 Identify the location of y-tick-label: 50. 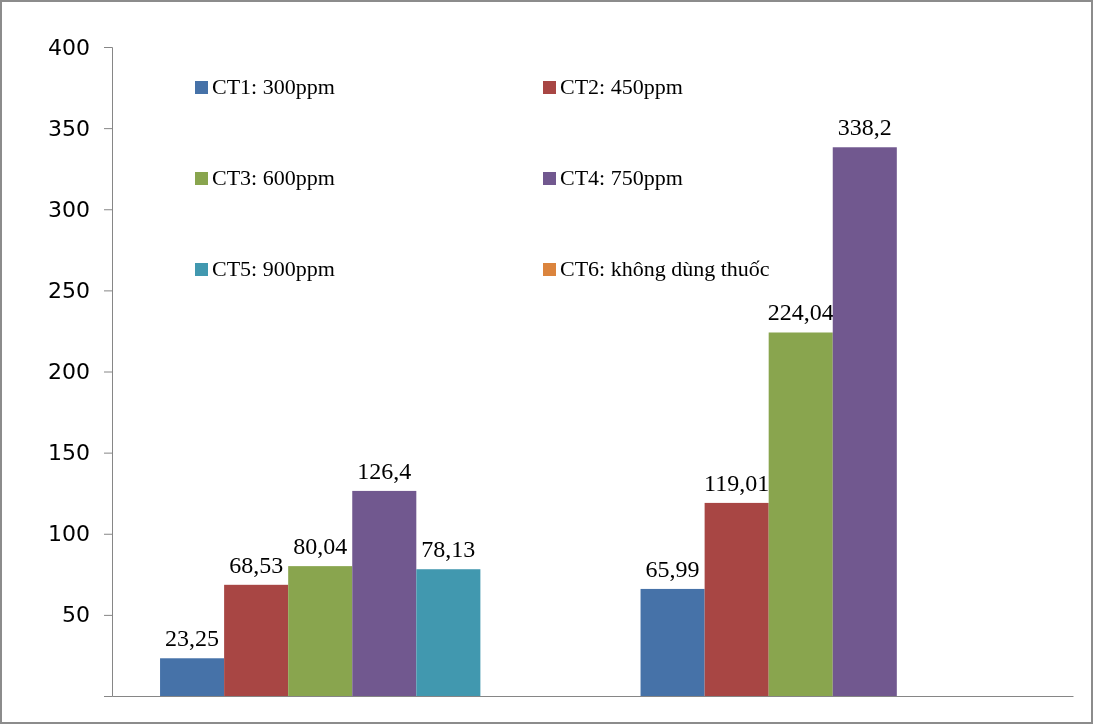
(76, 615).